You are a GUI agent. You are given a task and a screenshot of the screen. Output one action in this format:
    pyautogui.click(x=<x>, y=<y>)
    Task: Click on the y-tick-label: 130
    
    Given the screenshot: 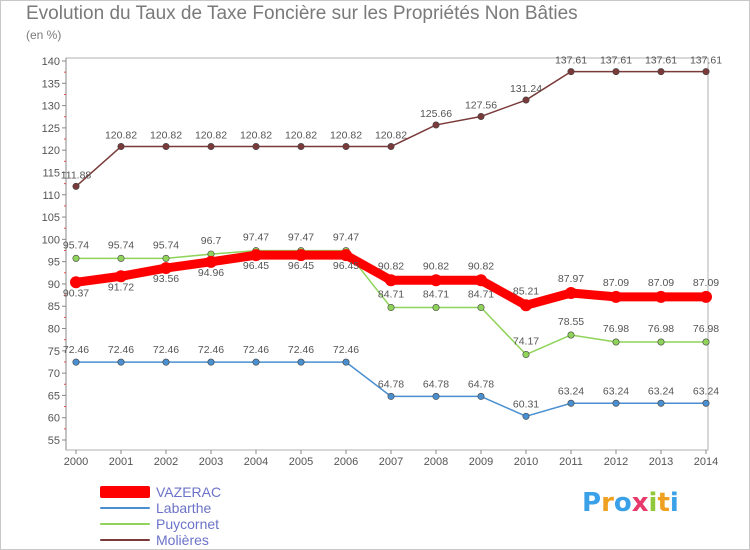 What is the action you would take?
    pyautogui.click(x=51, y=107)
    